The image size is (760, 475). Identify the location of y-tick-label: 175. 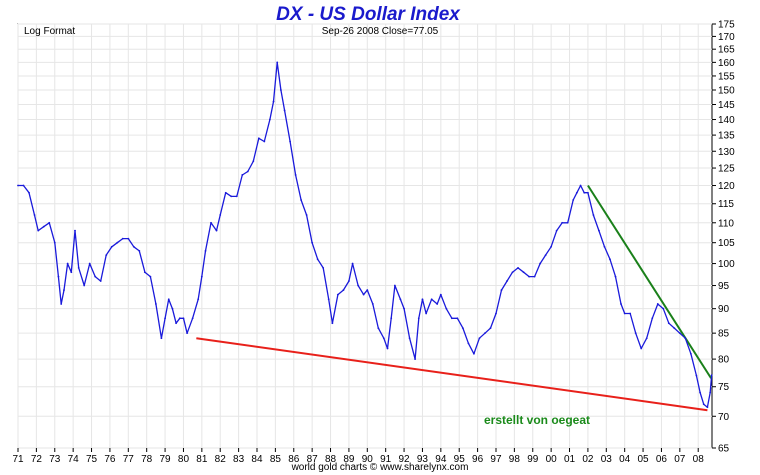
(726, 25).